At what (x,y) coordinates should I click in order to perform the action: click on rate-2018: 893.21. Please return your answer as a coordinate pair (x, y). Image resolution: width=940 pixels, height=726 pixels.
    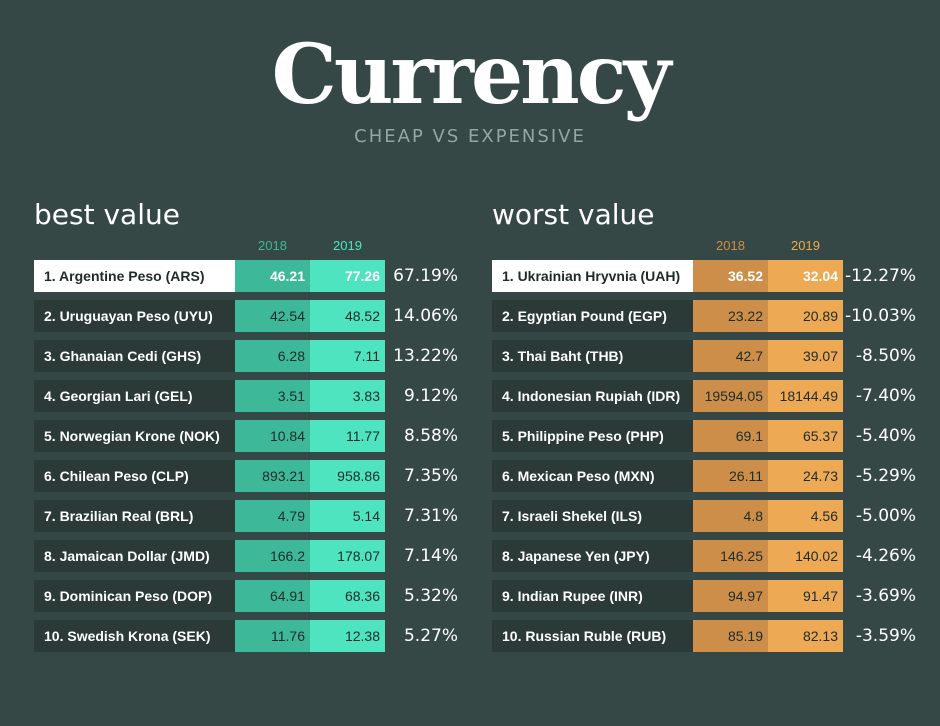
    Looking at the image, I should click on (272, 476).